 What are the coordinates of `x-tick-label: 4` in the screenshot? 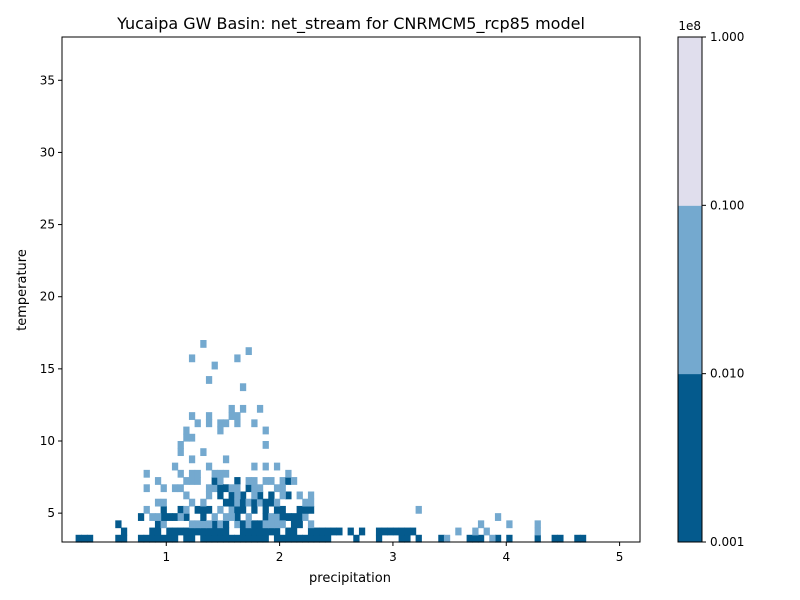 It's located at (506, 557).